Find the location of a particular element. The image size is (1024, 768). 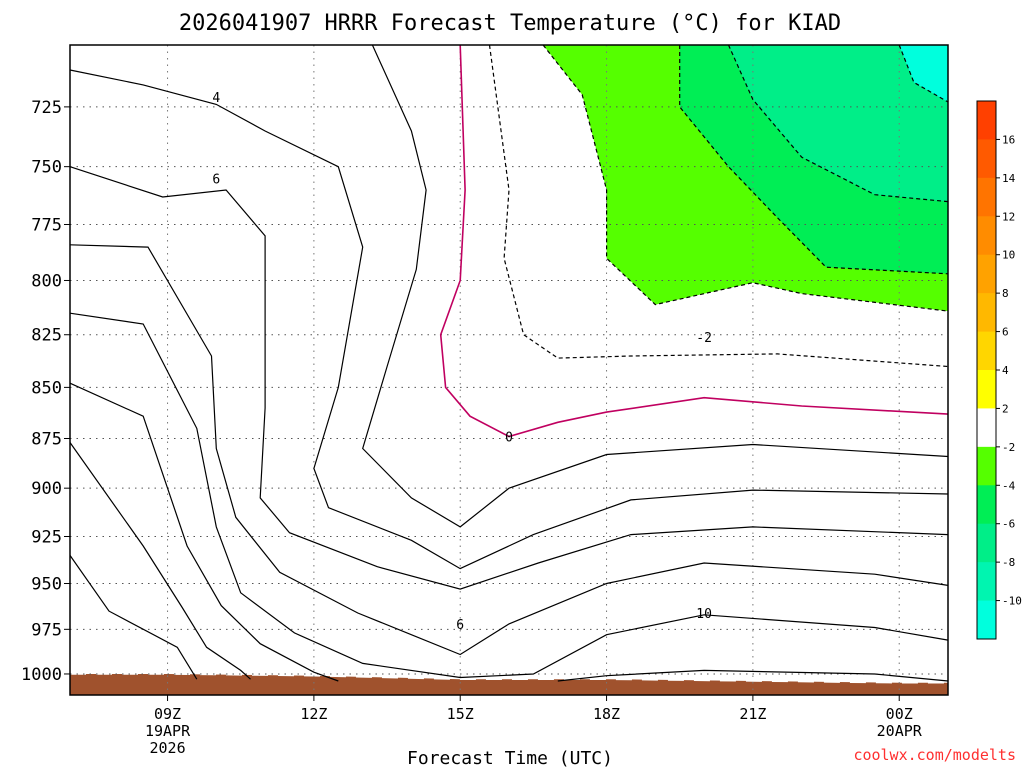

y-axis: 725 750 775 800 825 850 875 900 925 950 975 1000 is located at coordinates (45, 391).